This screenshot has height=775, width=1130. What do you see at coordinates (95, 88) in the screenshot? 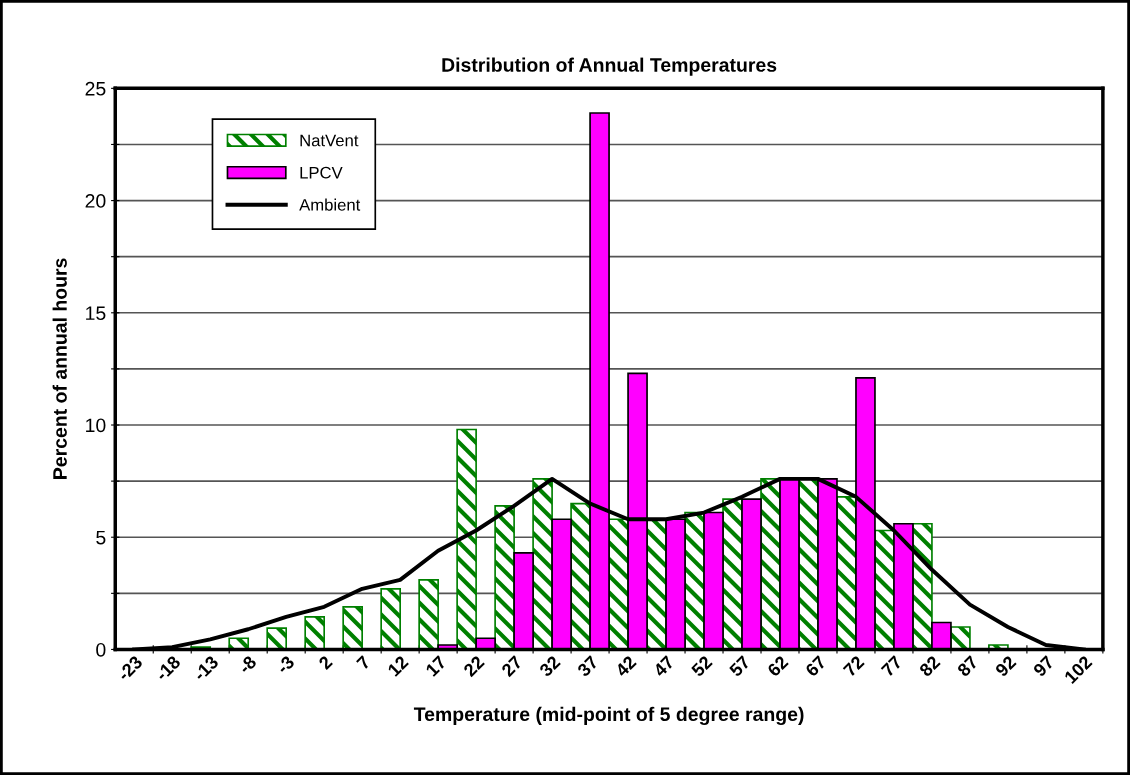
I see `y-tick-label: 25` at bounding box center [95, 88].